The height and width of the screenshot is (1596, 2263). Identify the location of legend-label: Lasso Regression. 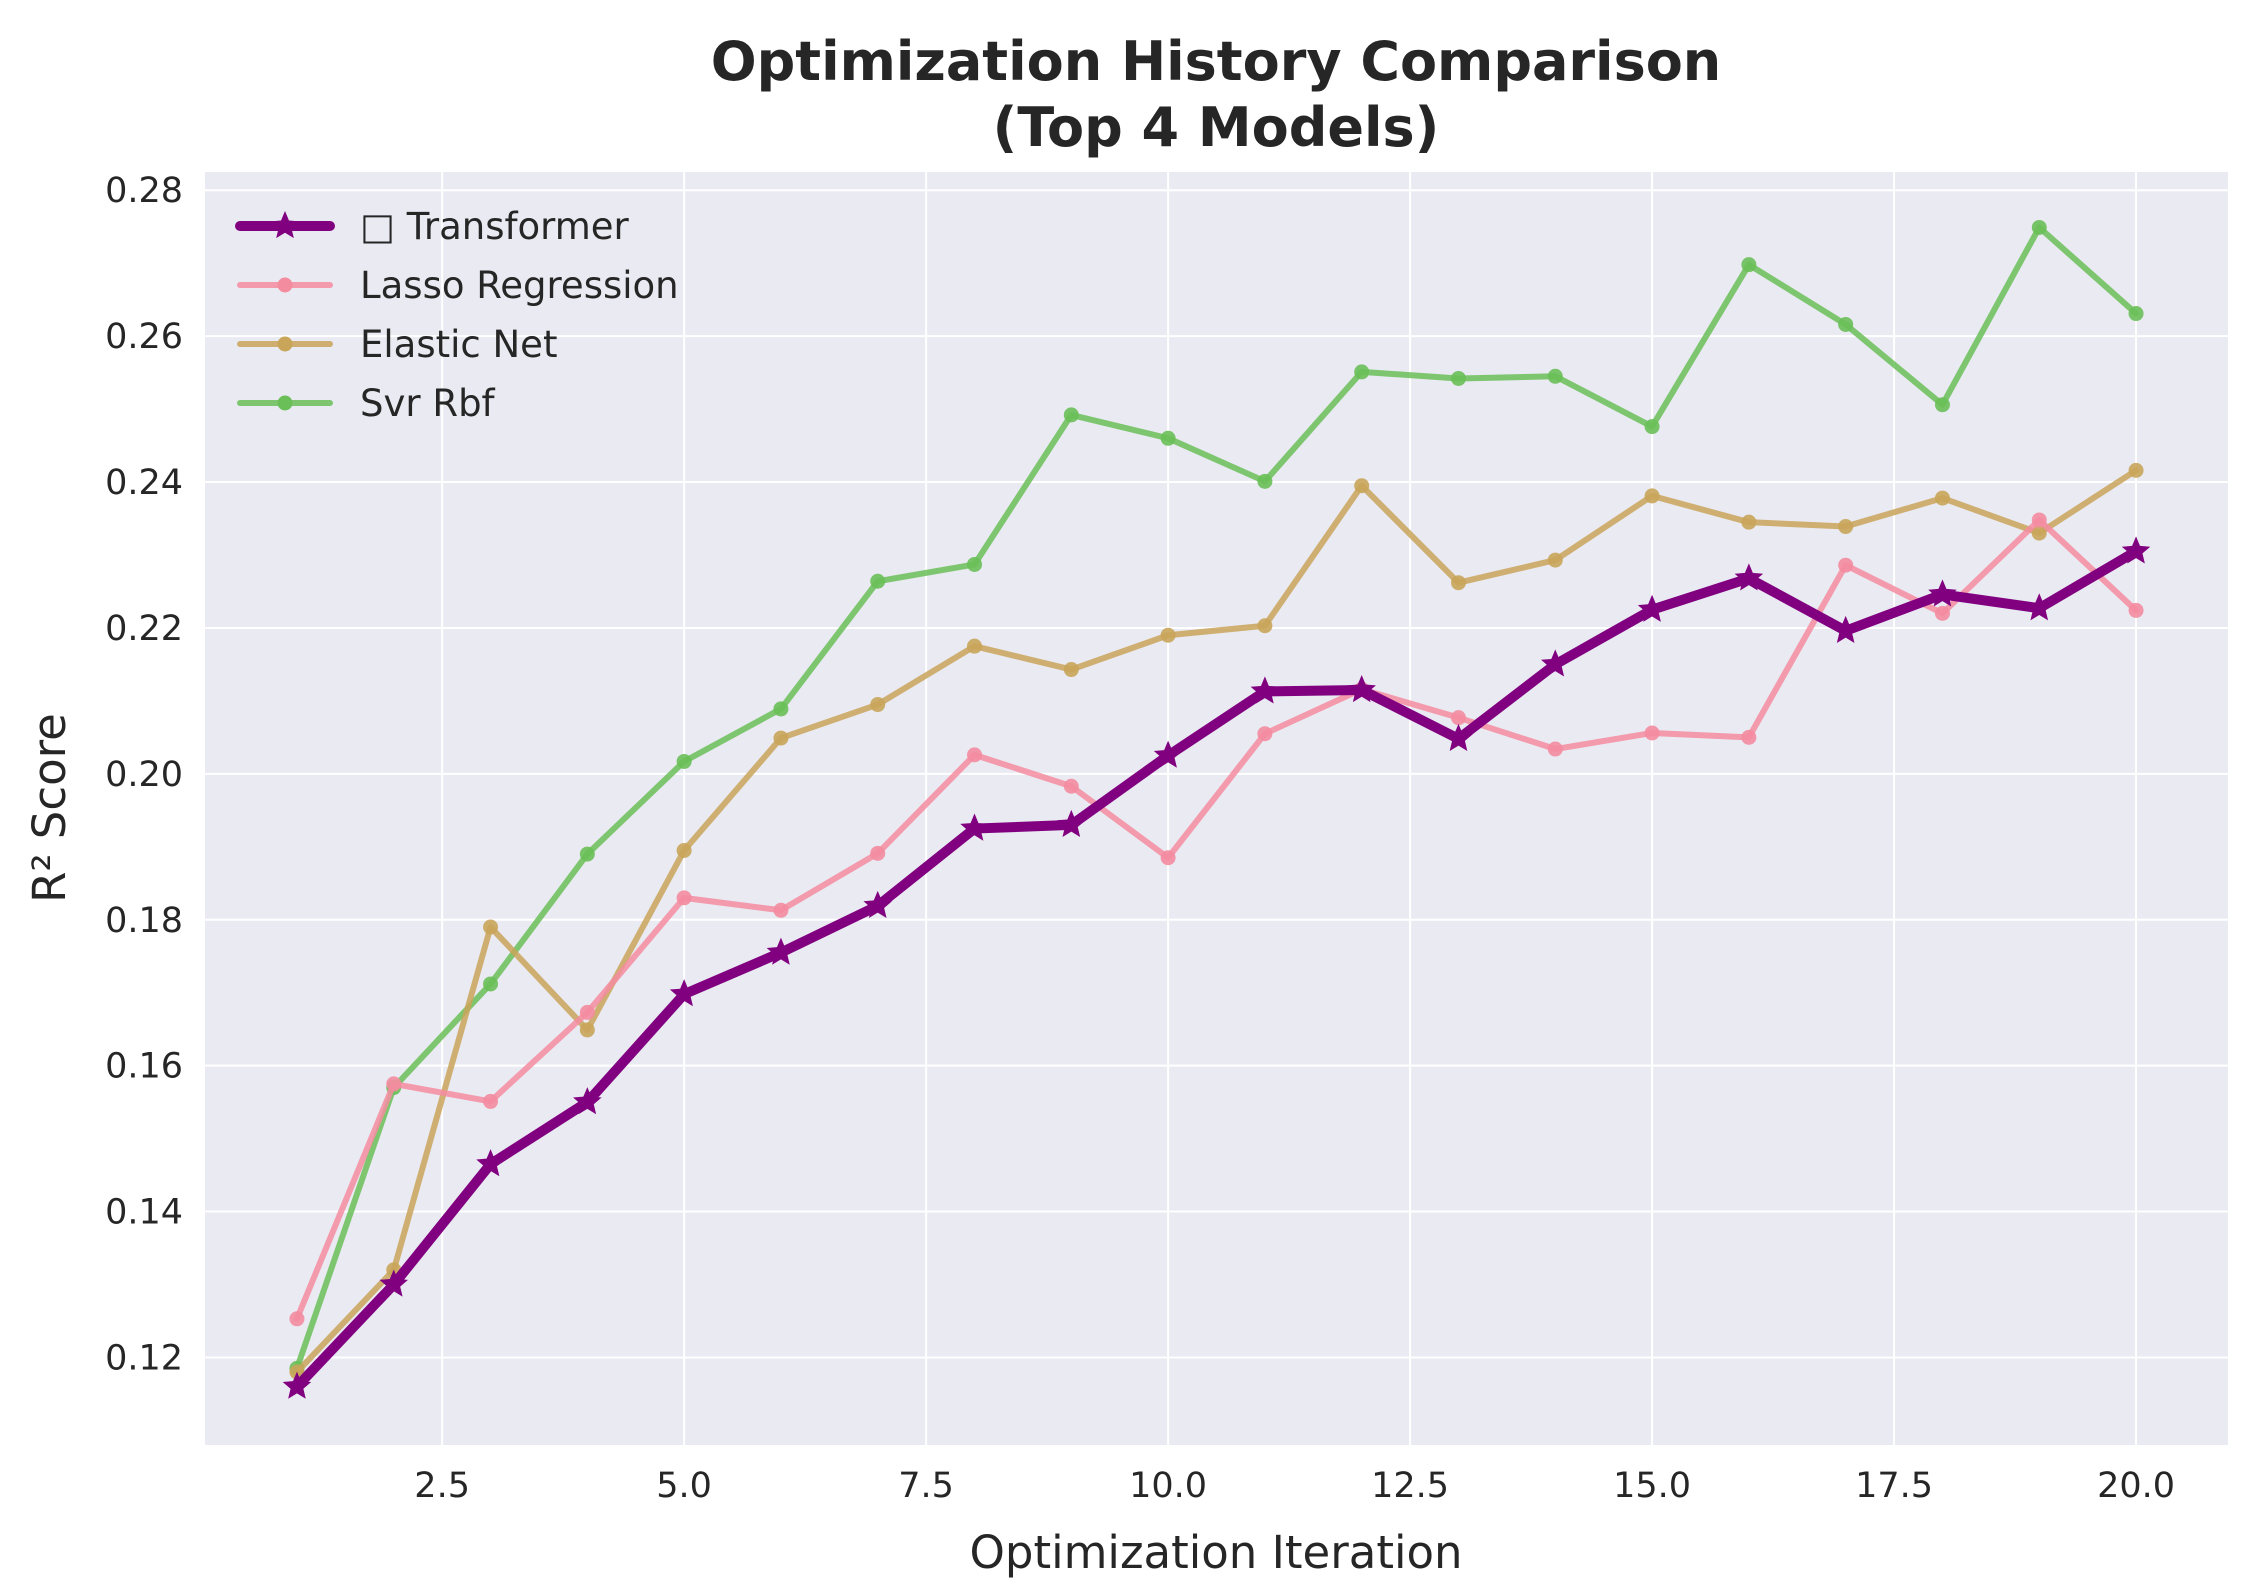
(519, 285).